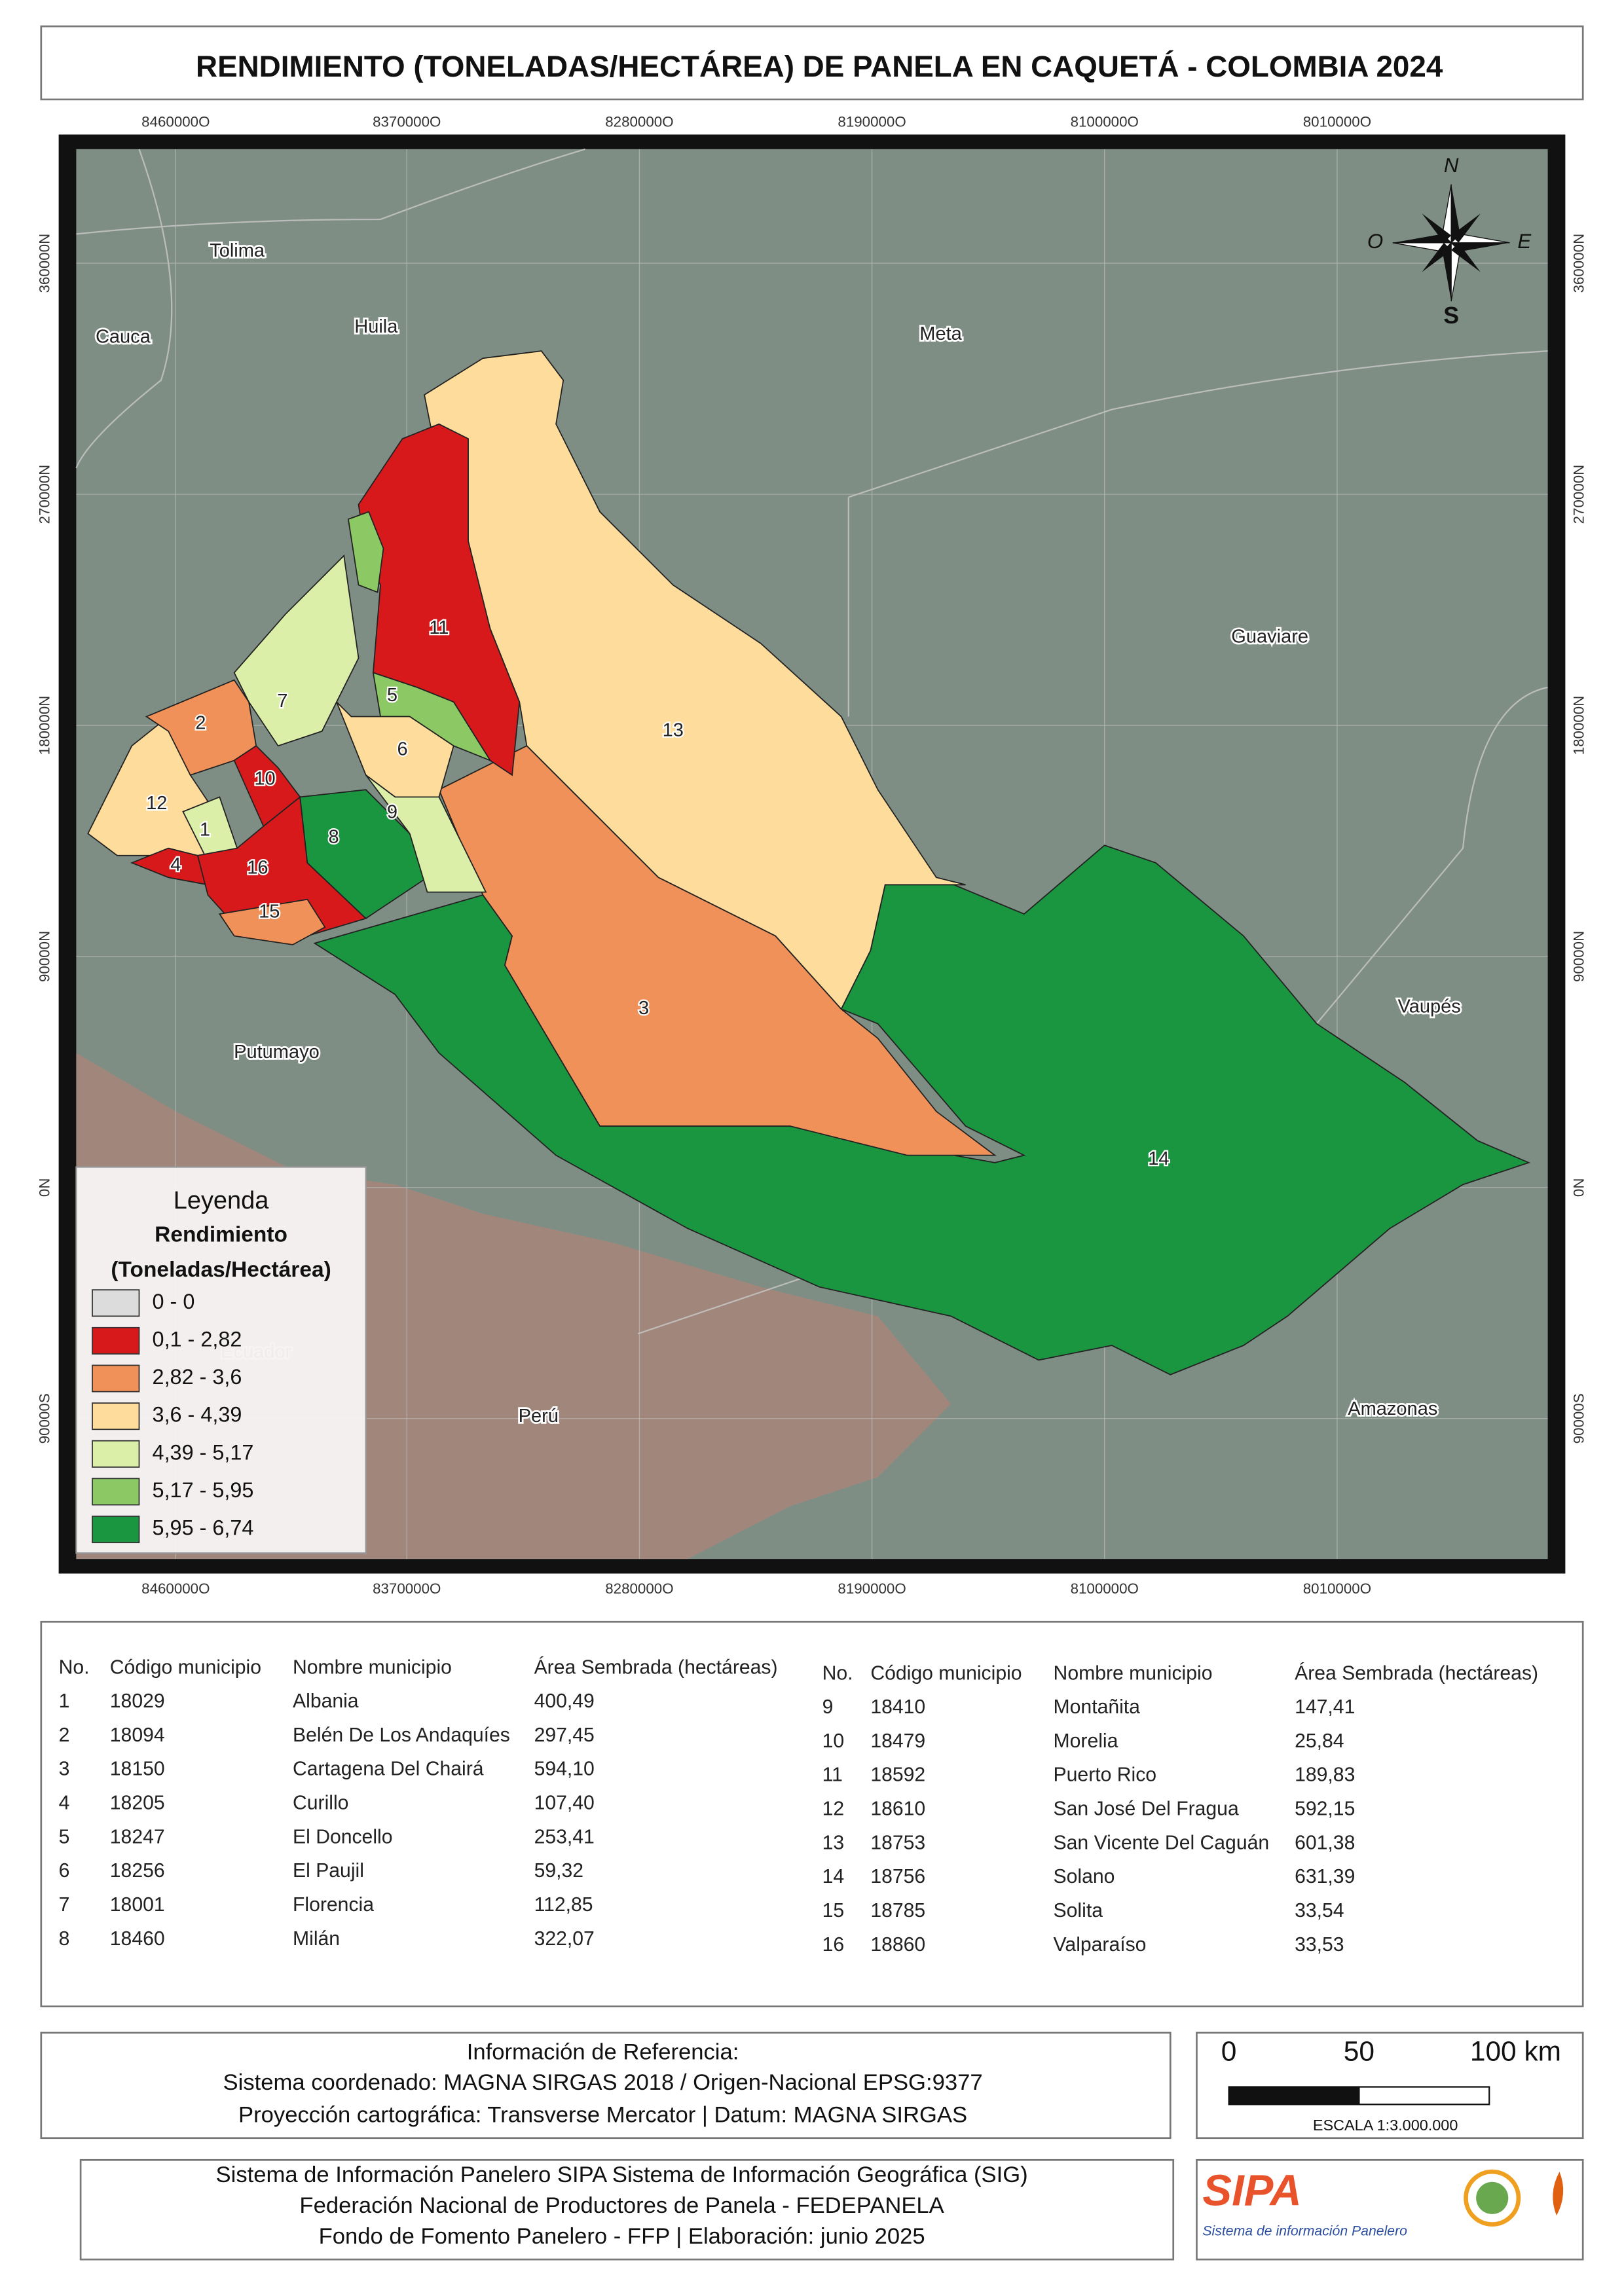 This screenshot has height=2296, width=1624. Describe the element at coordinates (1325, 1775) in the screenshot. I see `table-cell: 189,83` at that location.